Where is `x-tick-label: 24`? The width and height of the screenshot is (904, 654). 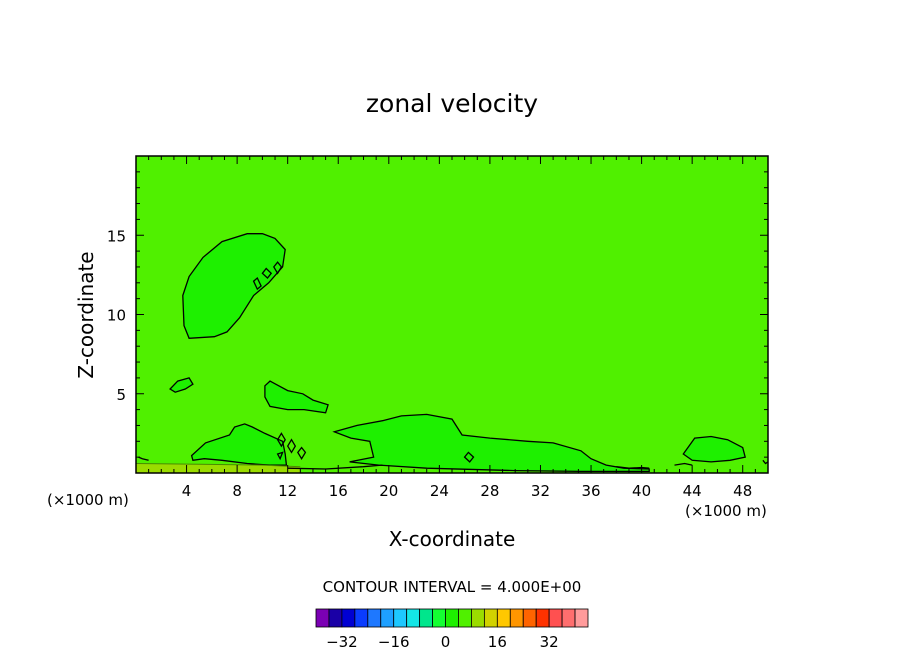
x-tick-label: 24 is located at coordinates (439, 491).